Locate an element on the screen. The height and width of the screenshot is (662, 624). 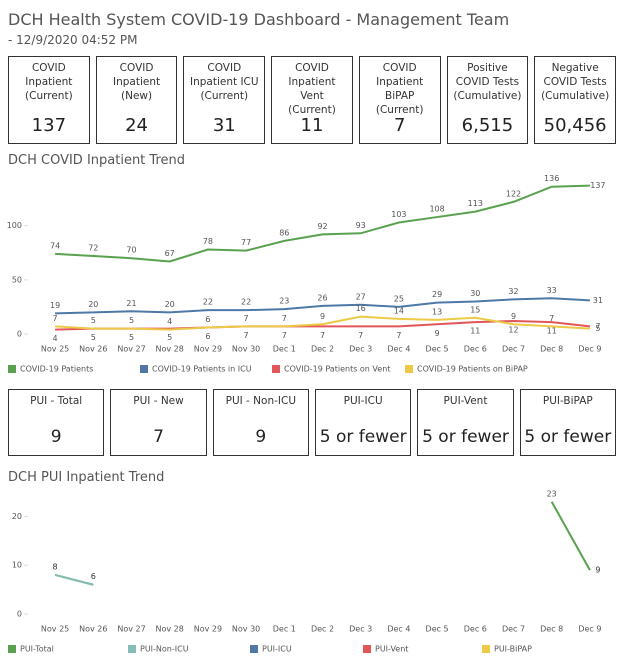
data-label: 19 is located at coordinates (55, 305).